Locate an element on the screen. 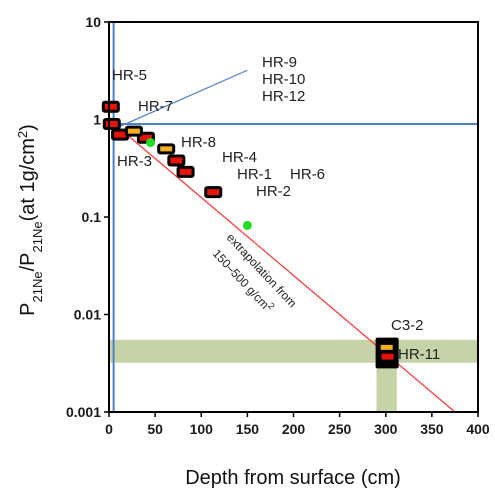 The height and width of the screenshot is (494, 495). label-hr10: HR-10 is located at coordinates (283, 79).